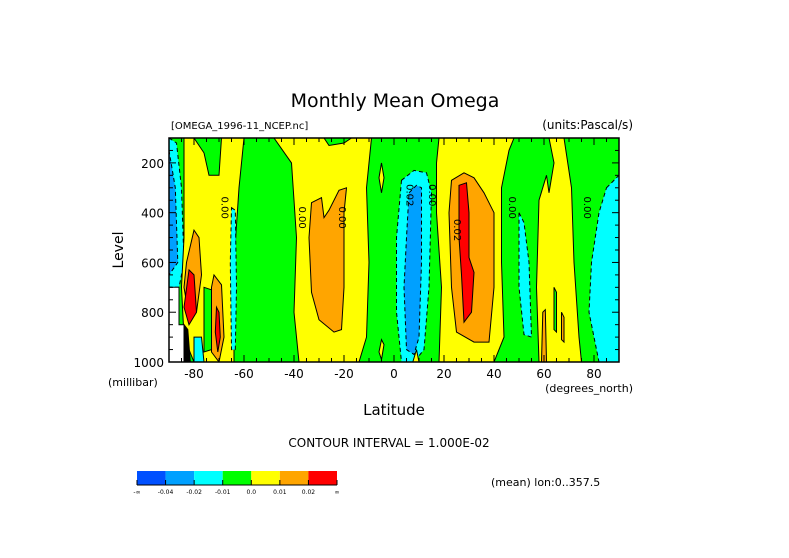 The width and height of the screenshot is (789, 558). Describe the element at coordinates (152, 263) in the screenshot. I see `y-tick-label: 600` at that location.